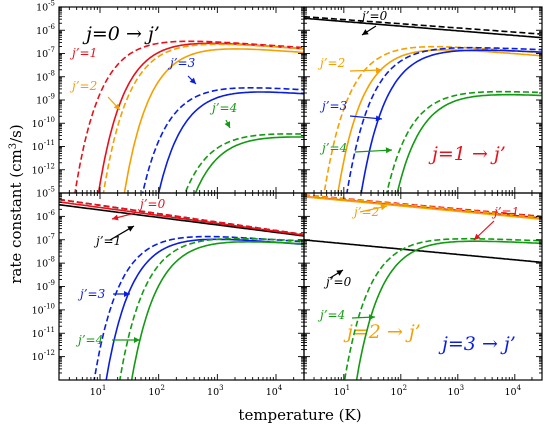 This screenshot has height=429, width=550. Describe the element at coordinates (467, 154) in the screenshot. I see `panel-title: j=1 → j’` at that location.